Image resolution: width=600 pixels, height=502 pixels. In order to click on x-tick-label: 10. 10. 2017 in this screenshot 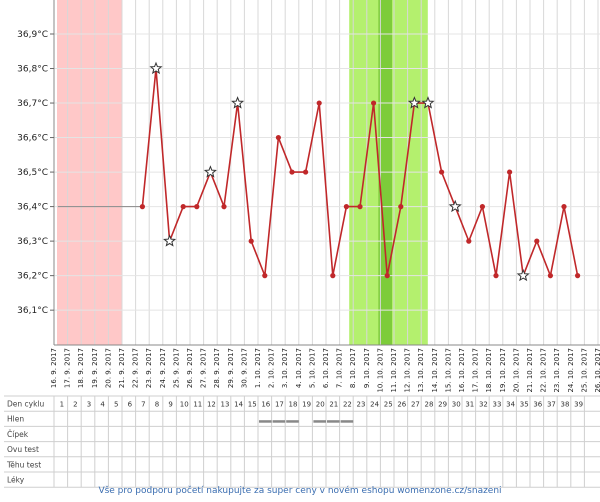, I will do `click(380, 370)`.